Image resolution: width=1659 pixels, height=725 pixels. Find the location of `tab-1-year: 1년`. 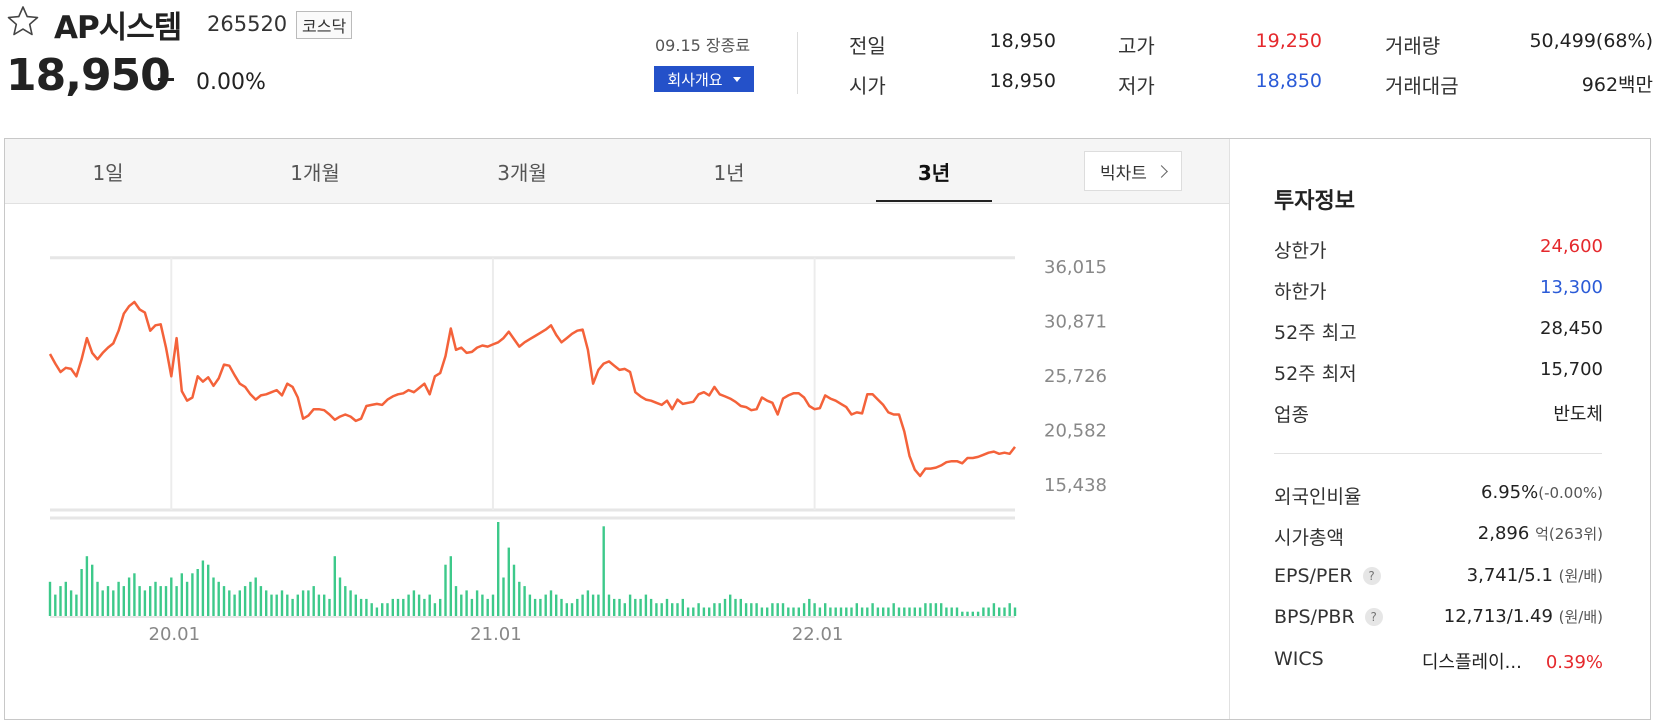

tab-1-year: 1년 is located at coordinates (729, 173).